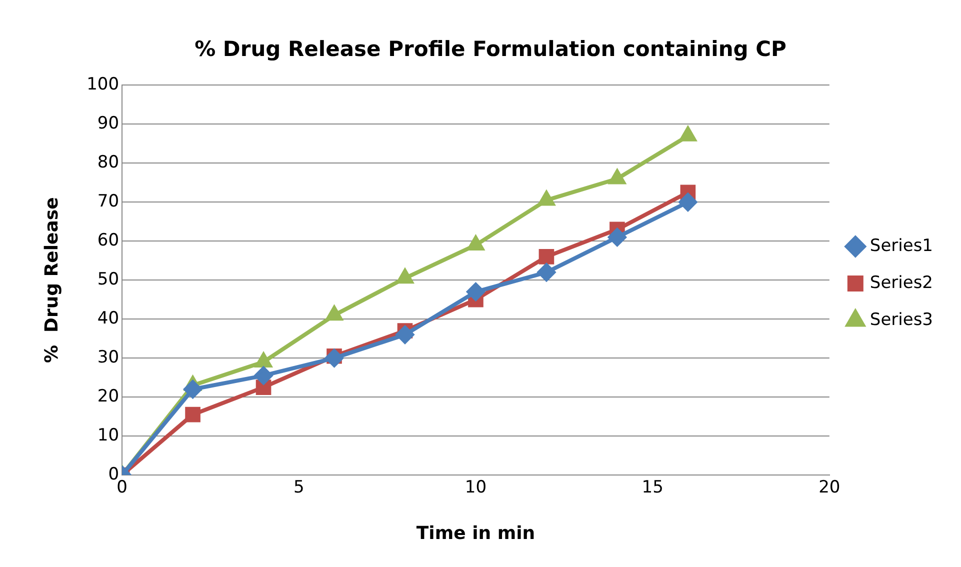 This screenshot has height=567, width=961. I want to click on x-tick-label: 20, so click(829, 488).